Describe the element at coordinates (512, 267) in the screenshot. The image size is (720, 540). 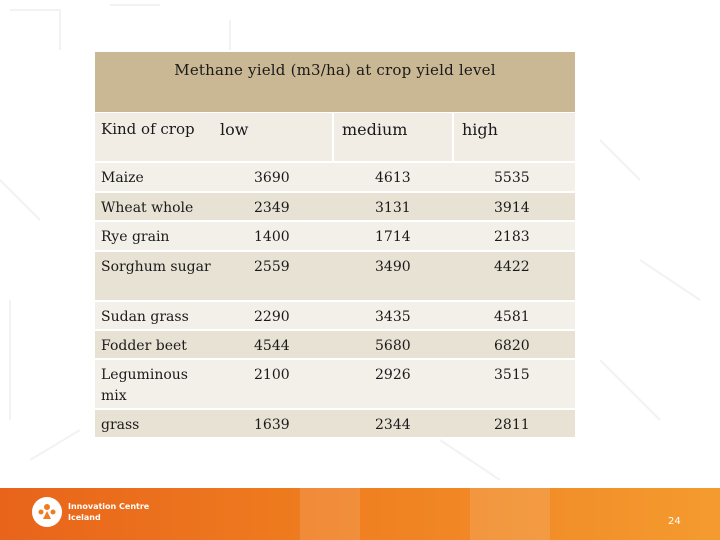
I see `high-value: 4422` at that location.